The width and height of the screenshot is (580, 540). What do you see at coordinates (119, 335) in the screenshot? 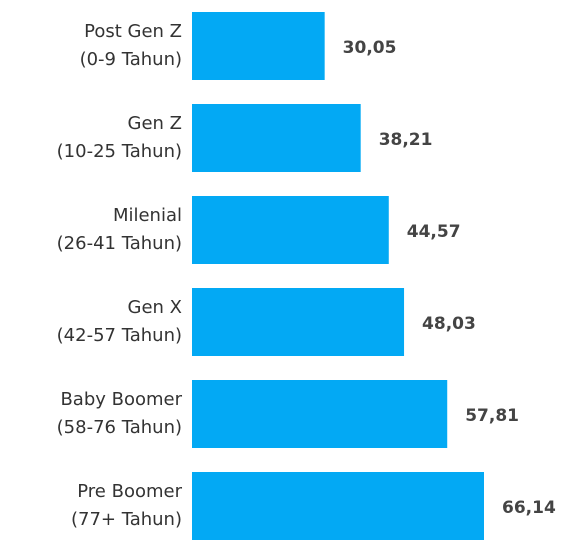
I see `category-label: (42-57 Tahun)` at bounding box center [119, 335].